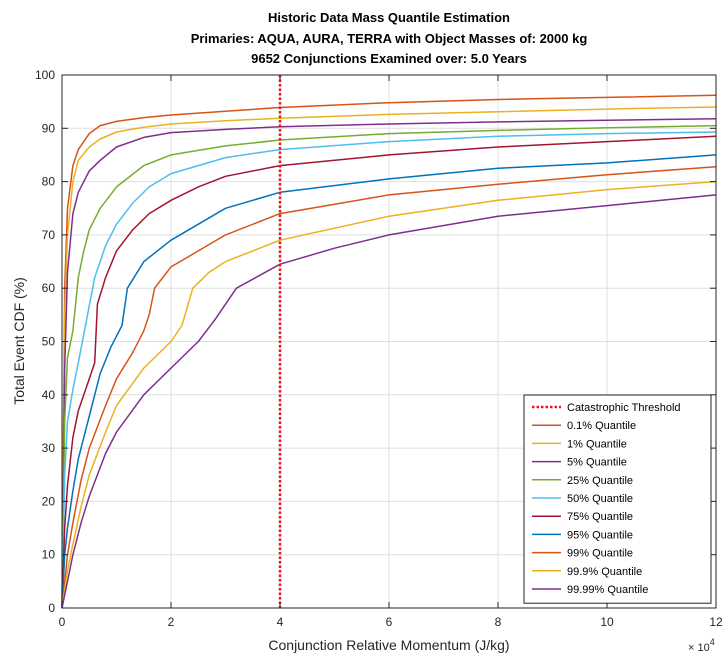  What do you see at coordinates (280, 622) in the screenshot?
I see `x-tick-label: 4` at bounding box center [280, 622].